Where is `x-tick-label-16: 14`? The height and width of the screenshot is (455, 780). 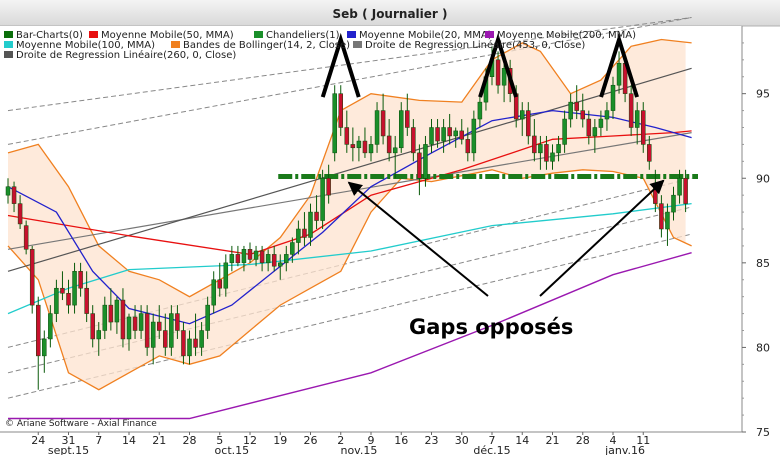 x-tick-label-16: 14 is located at coordinates (522, 440).